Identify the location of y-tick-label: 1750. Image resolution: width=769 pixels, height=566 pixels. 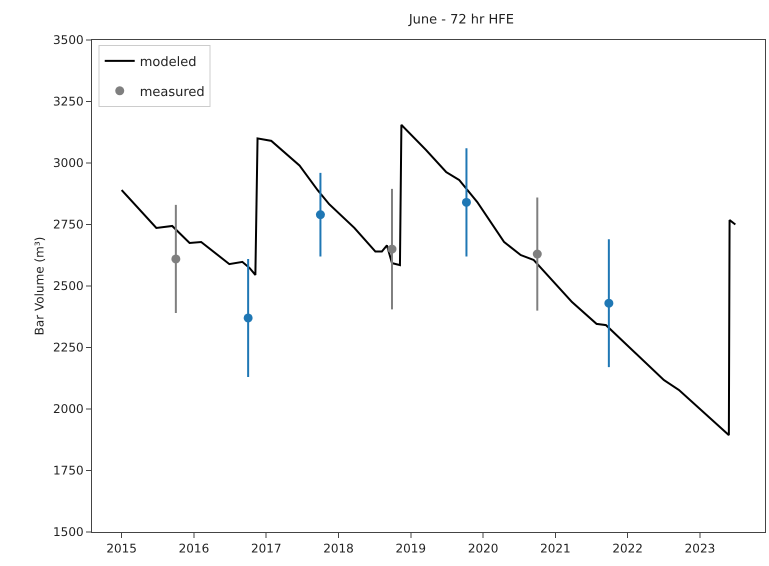
(68, 471).